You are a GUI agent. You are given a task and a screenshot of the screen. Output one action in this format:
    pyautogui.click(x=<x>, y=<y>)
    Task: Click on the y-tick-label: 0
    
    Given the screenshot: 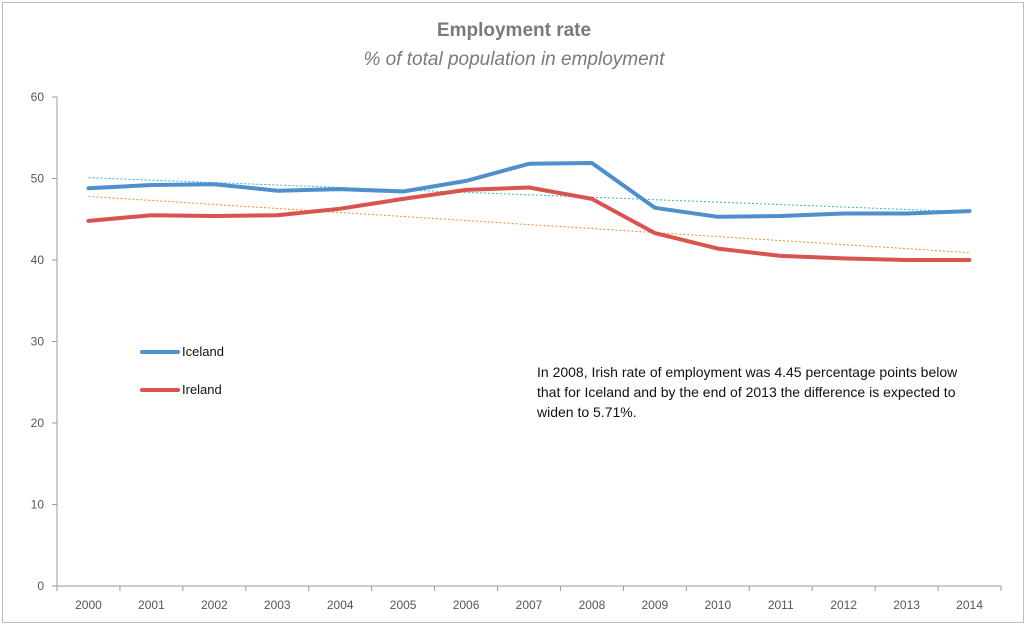 What is the action you would take?
    pyautogui.click(x=40, y=586)
    